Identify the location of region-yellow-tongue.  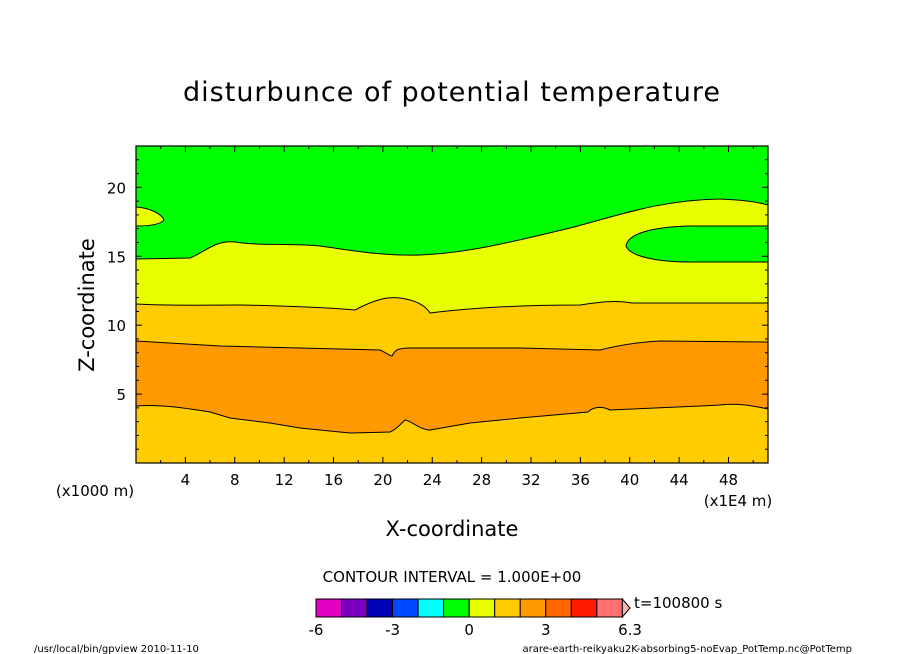
(150, 216).